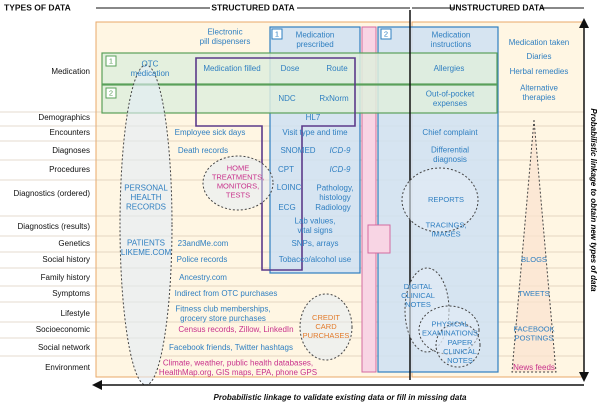  Describe the element at coordinates (539, 71) in the screenshot. I see `herbal-remedies: Herbal remedies` at that location.